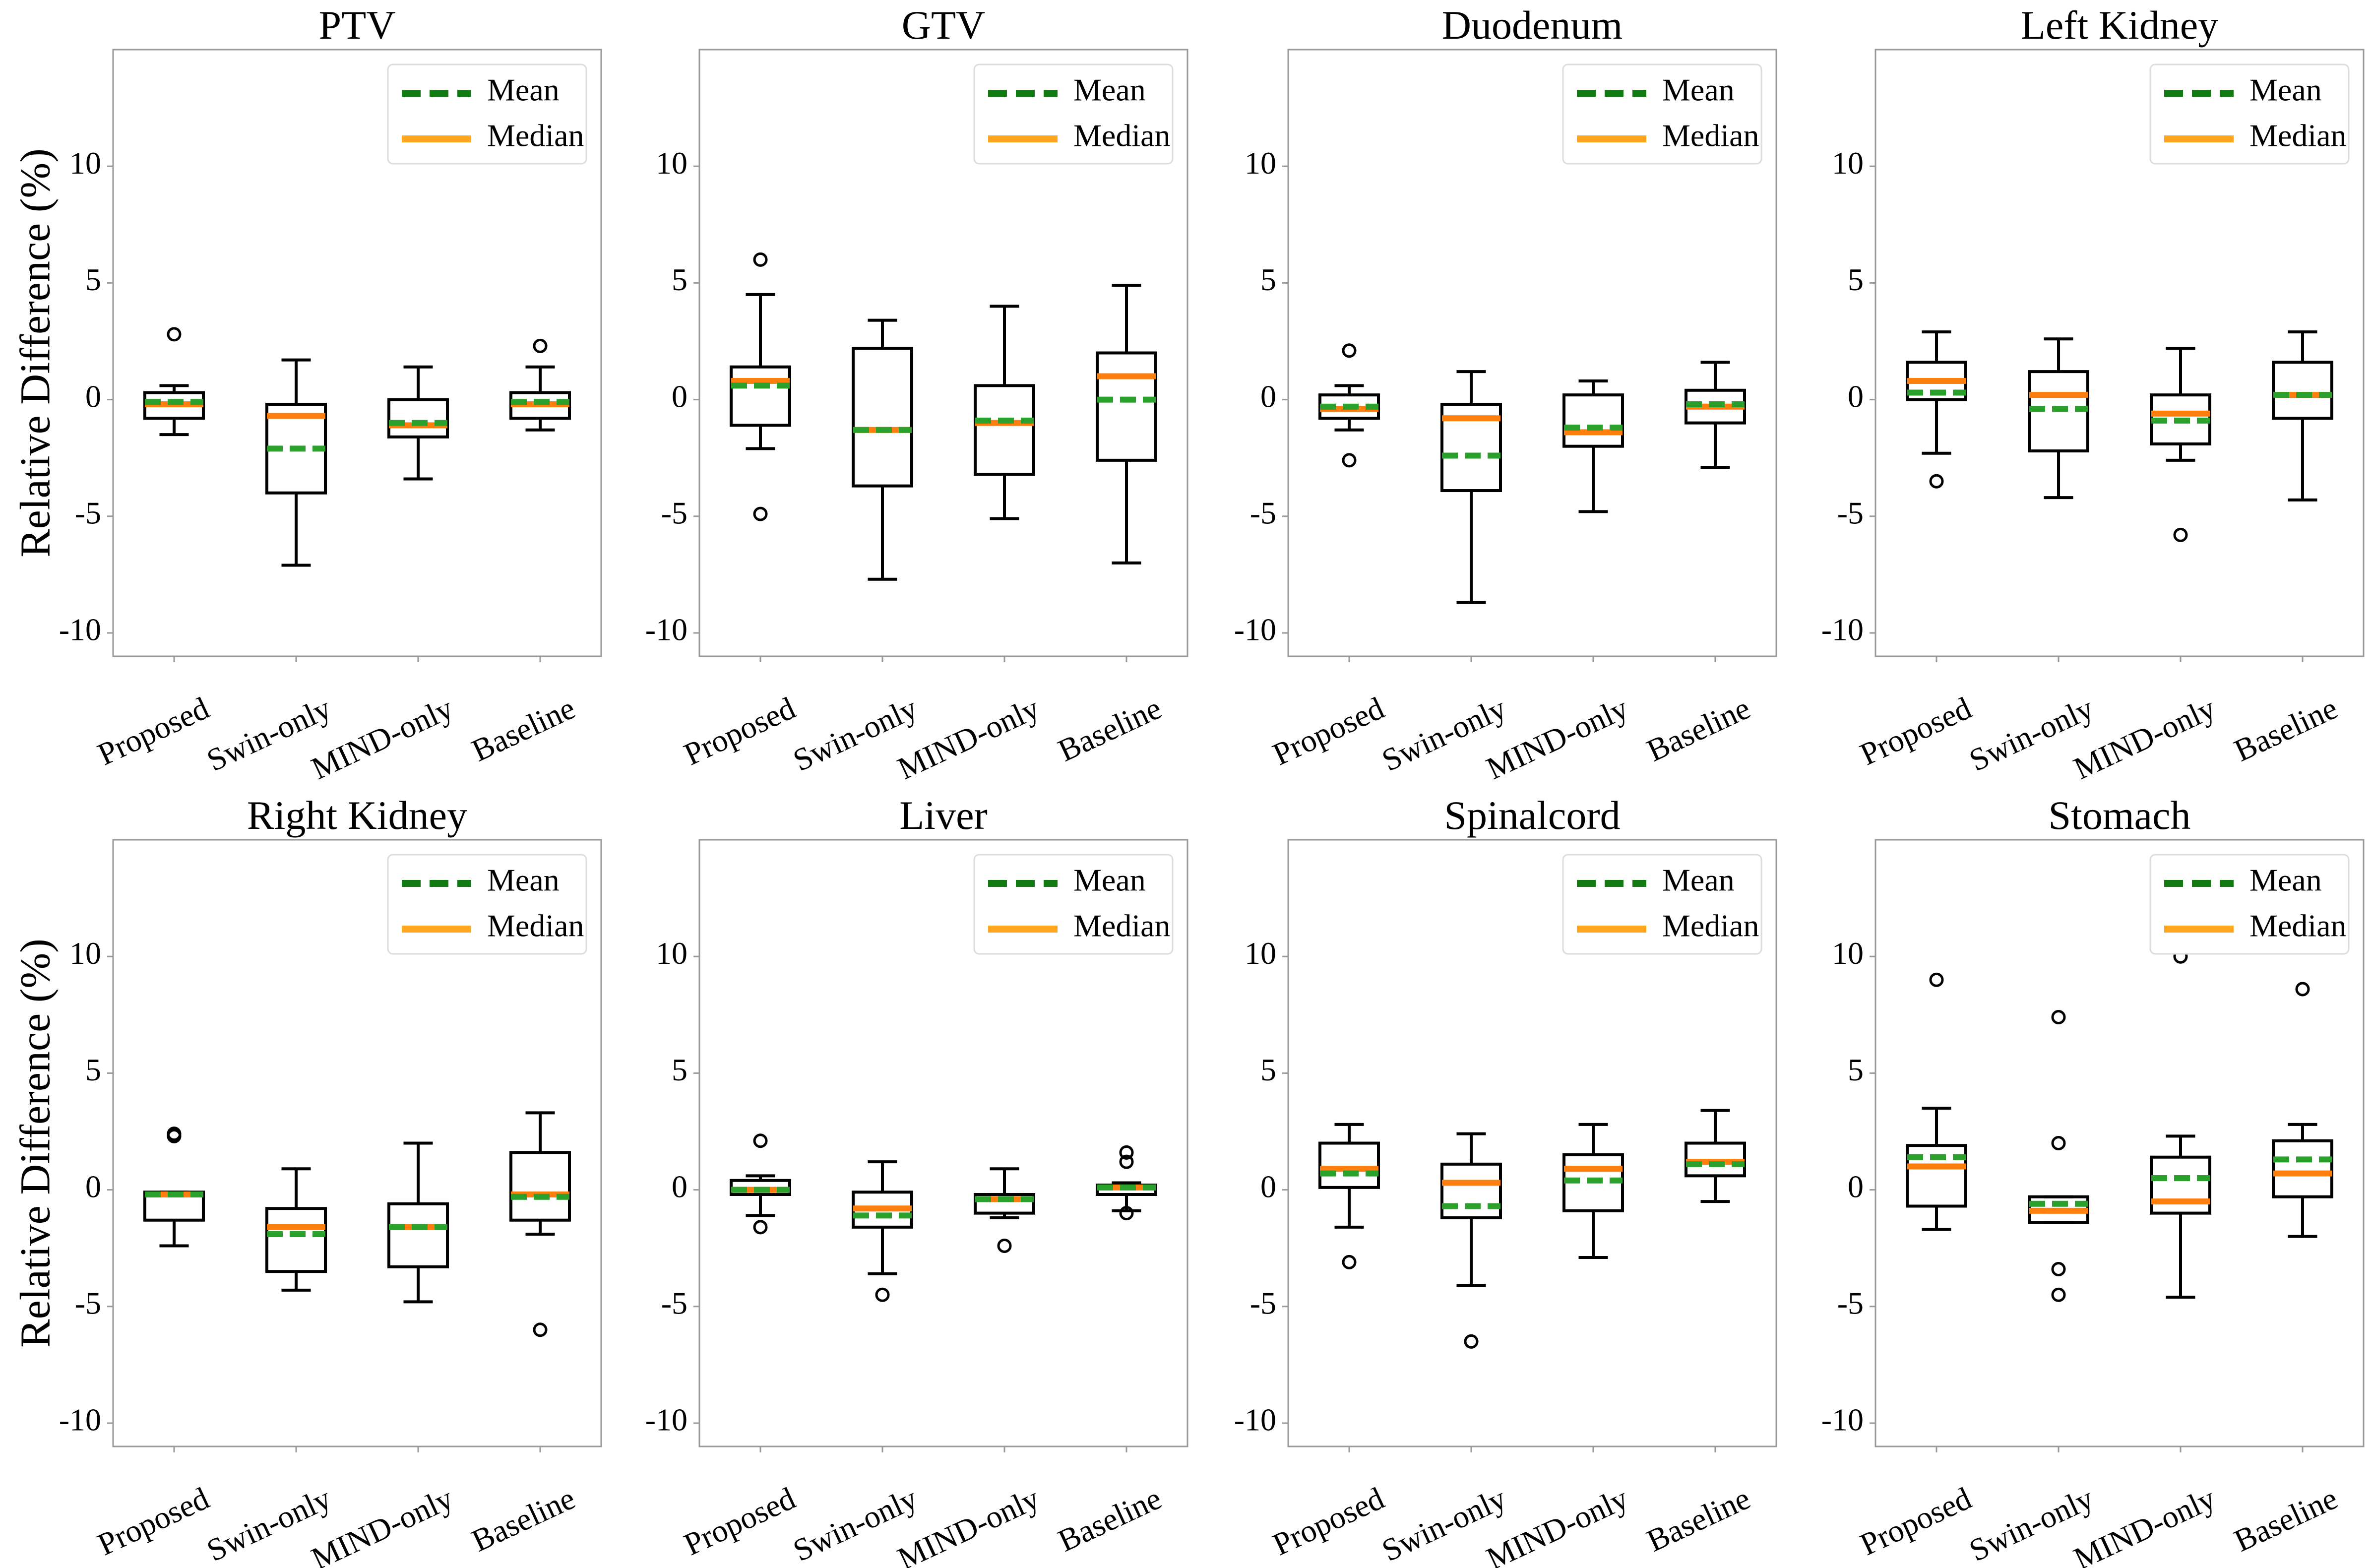  I want to click on panel-liver-frame, so click(943, 1143).